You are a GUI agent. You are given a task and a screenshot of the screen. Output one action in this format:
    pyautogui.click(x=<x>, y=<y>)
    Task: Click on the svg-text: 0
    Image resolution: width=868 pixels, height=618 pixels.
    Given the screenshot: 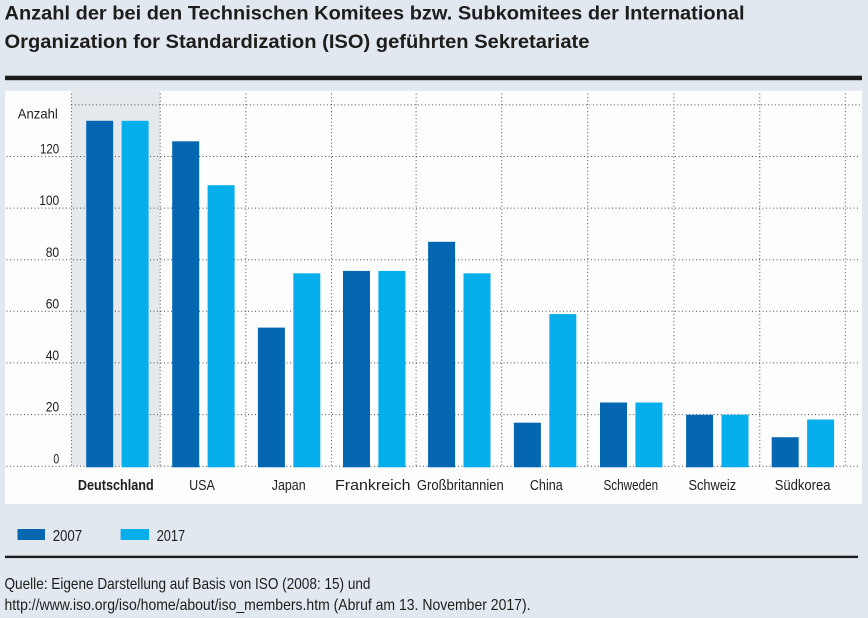 What is the action you would take?
    pyautogui.click(x=56, y=458)
    